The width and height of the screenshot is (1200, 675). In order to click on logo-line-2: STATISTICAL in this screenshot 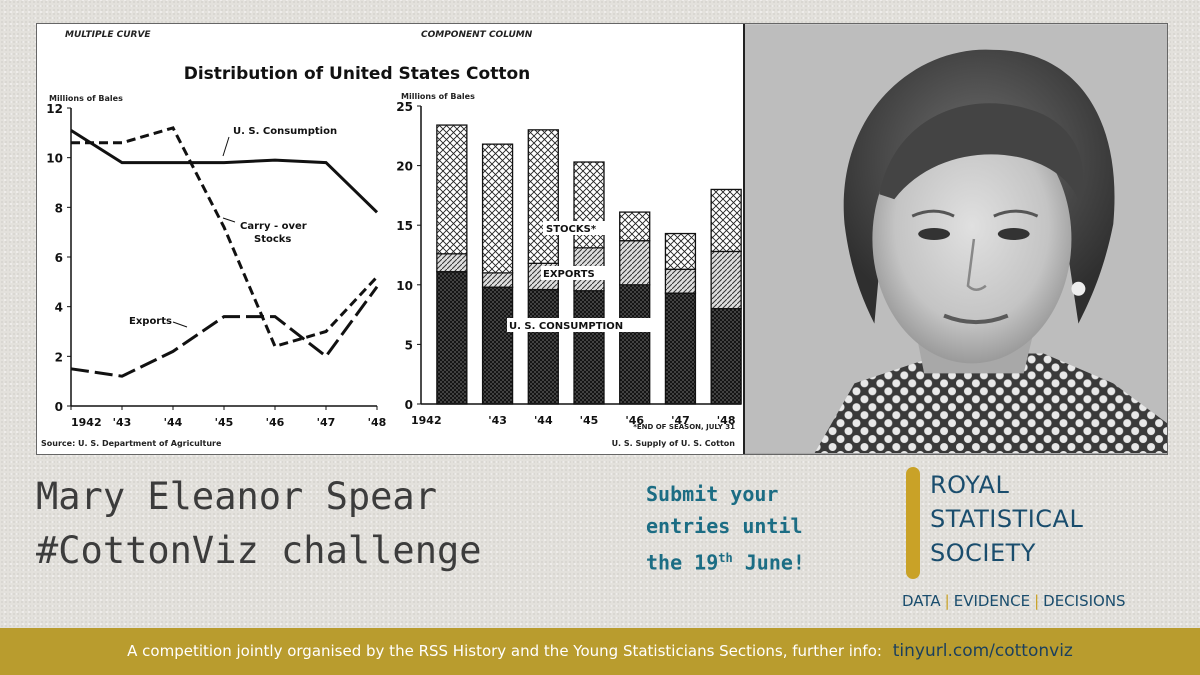, I will do `click(1007, 519)`.